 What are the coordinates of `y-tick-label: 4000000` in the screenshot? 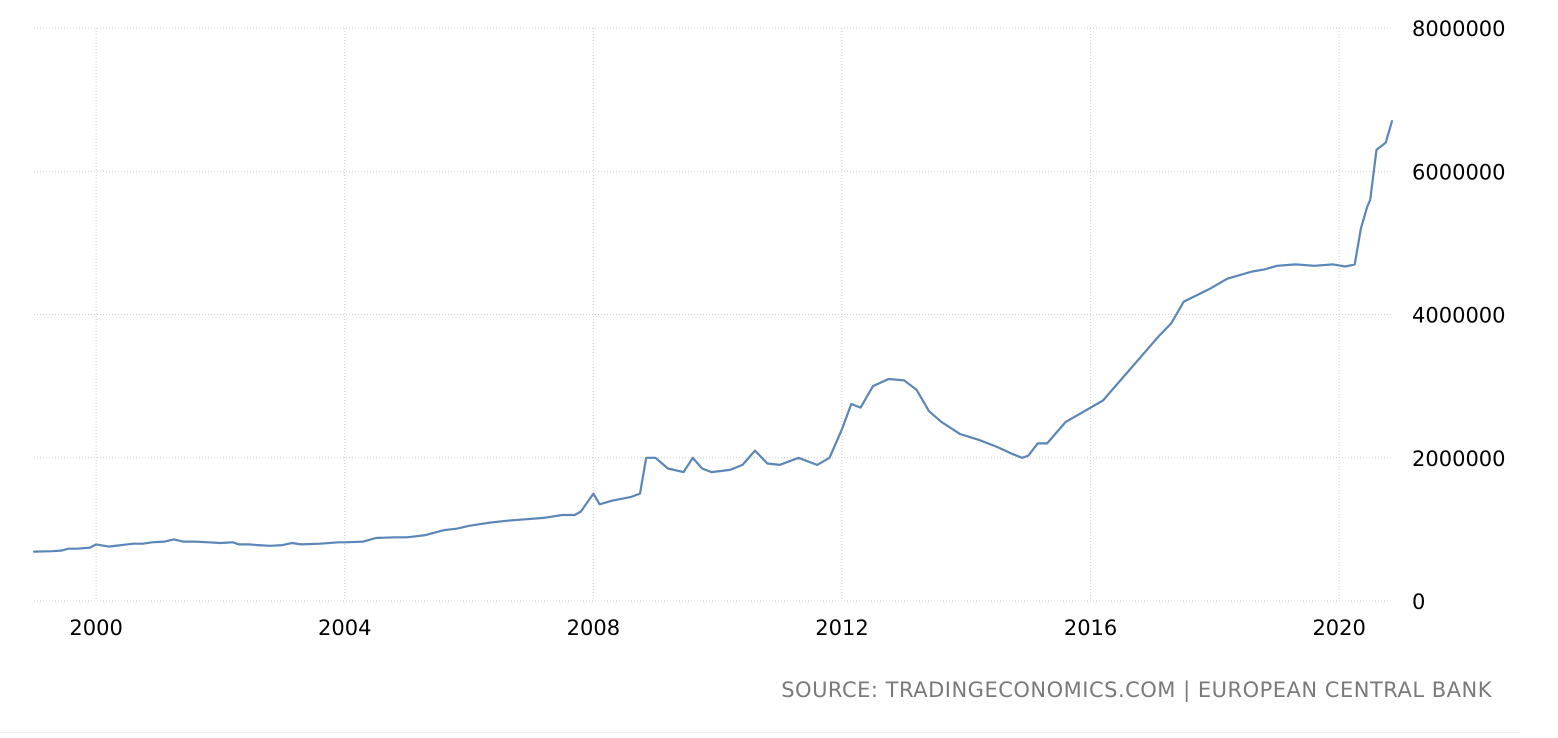 It's located at (1459, 316).